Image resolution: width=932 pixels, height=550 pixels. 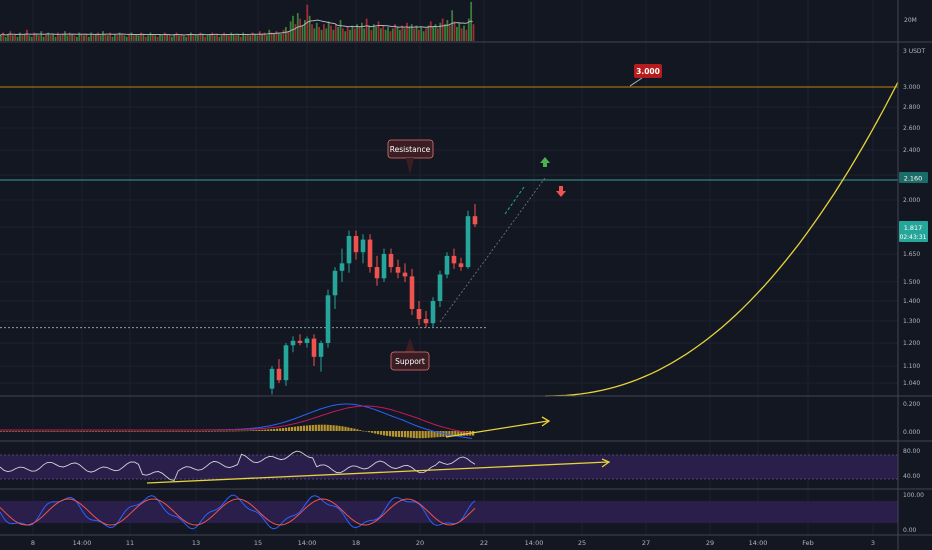 I want to click on volume-panel: 20M, so click(x=458, y=21).